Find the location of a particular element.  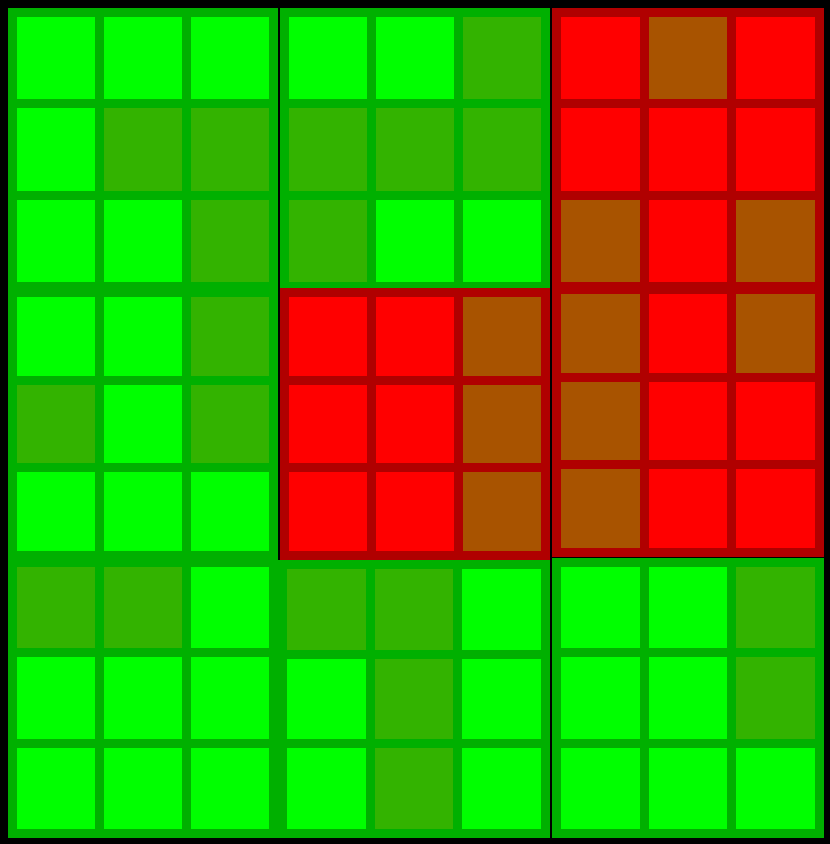

grid-cell-r2-c4 is located at coordinates (415, 240).